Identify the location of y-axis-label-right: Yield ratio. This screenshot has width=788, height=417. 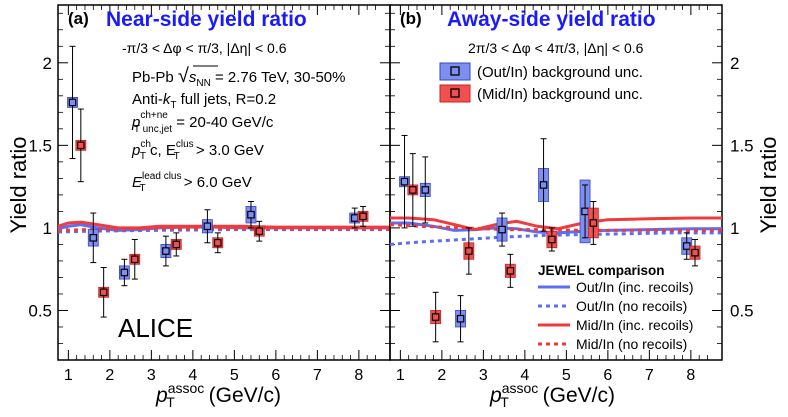
(768, 184).